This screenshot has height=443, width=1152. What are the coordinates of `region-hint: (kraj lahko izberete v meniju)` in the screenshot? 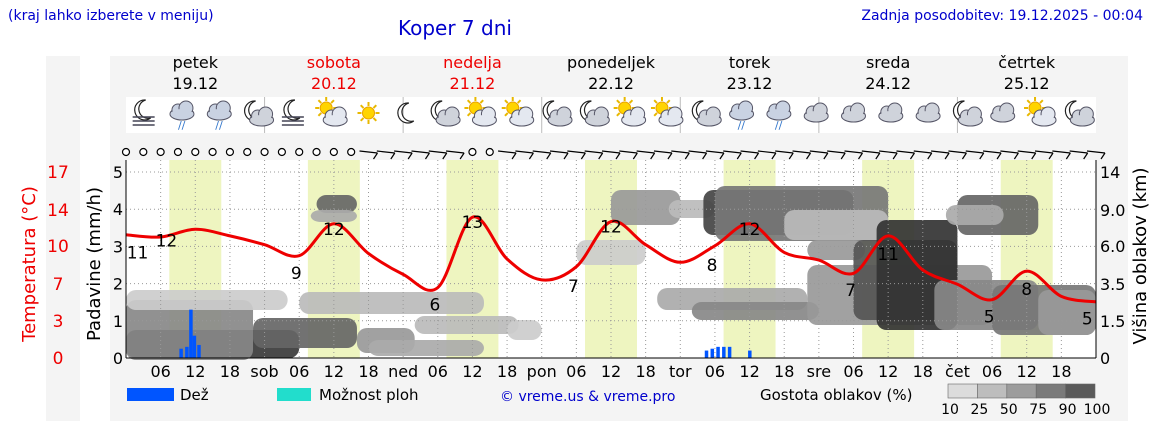 It's located at (111, 16).